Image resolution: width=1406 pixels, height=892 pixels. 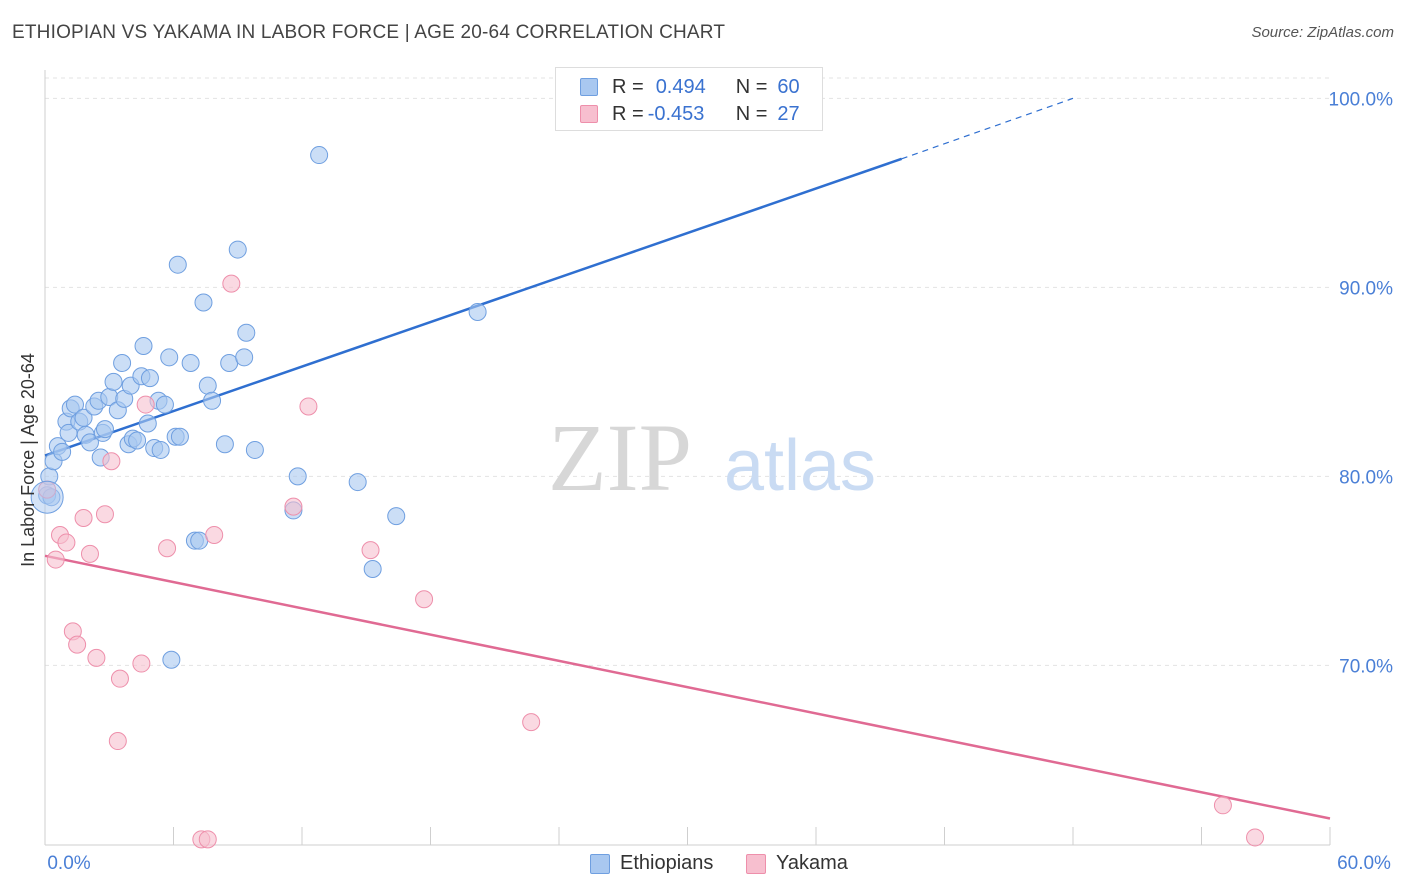 I want to click on x-tick-label: 0.0%, so click(x=68, y=863).